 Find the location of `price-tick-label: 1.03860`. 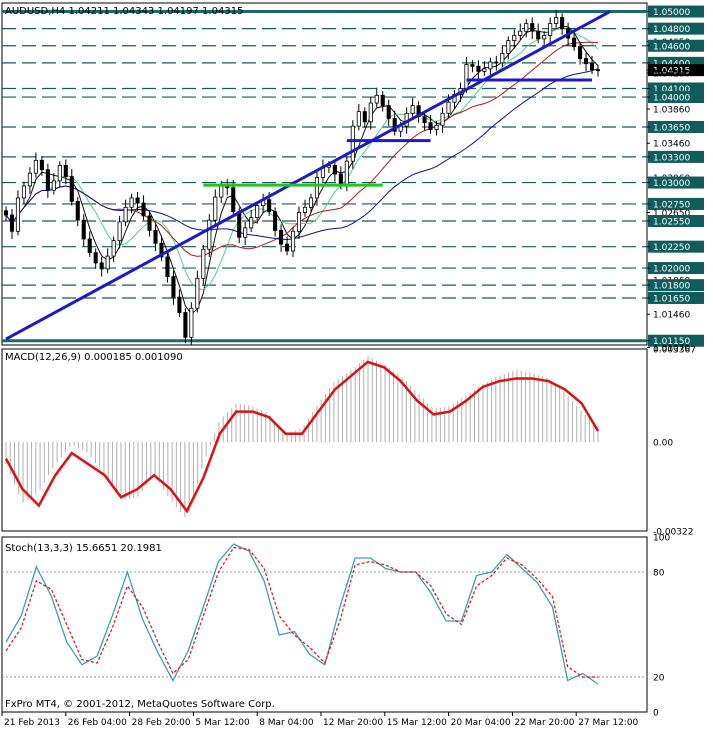

price-tick-label: 1.03860 is located at coordinates (671, 111).